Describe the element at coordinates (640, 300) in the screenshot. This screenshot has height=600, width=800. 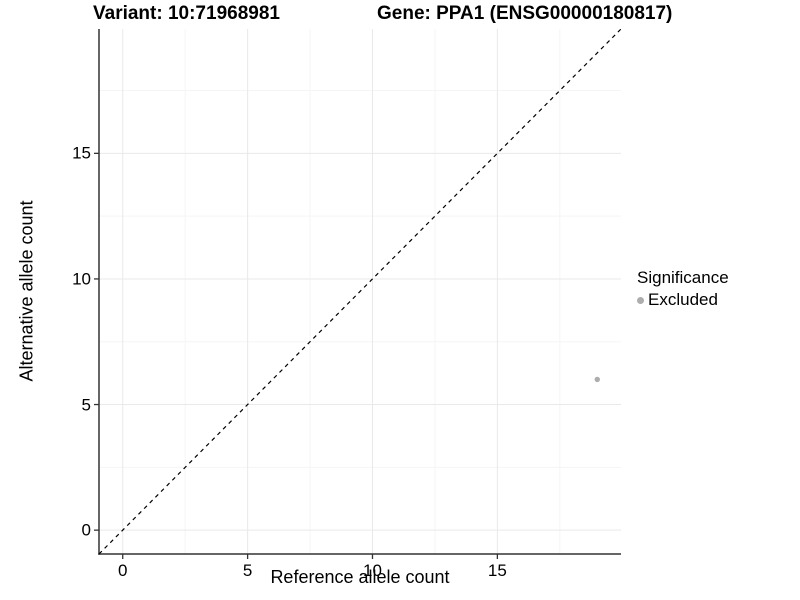
I see `legend-key-dot-icon` at that location.